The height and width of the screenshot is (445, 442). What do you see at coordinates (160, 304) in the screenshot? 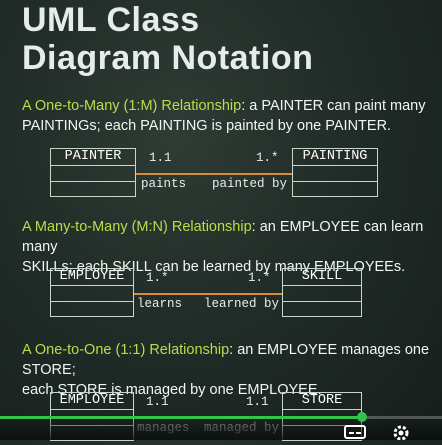
I see `learns-role-label: learns` at bounding box center [160, 304].